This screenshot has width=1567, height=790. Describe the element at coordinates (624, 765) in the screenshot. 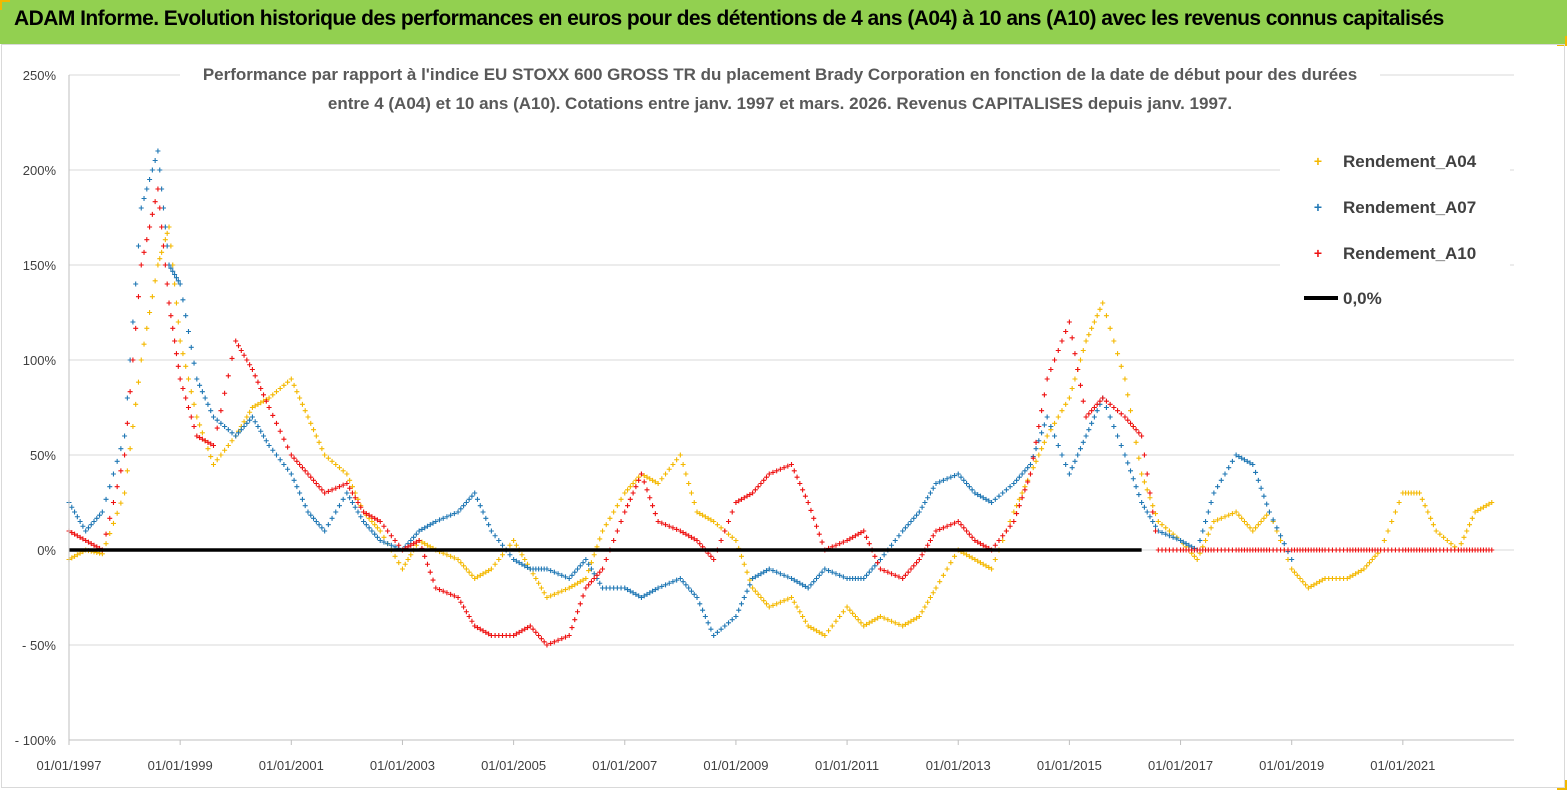

I see `x-tick-label: 01/01/2007` at that location.